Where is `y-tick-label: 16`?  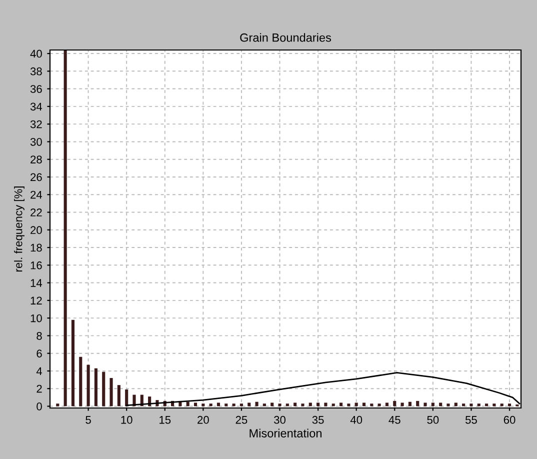
y-tick-label: 16 is located at coordinates (36, 265).